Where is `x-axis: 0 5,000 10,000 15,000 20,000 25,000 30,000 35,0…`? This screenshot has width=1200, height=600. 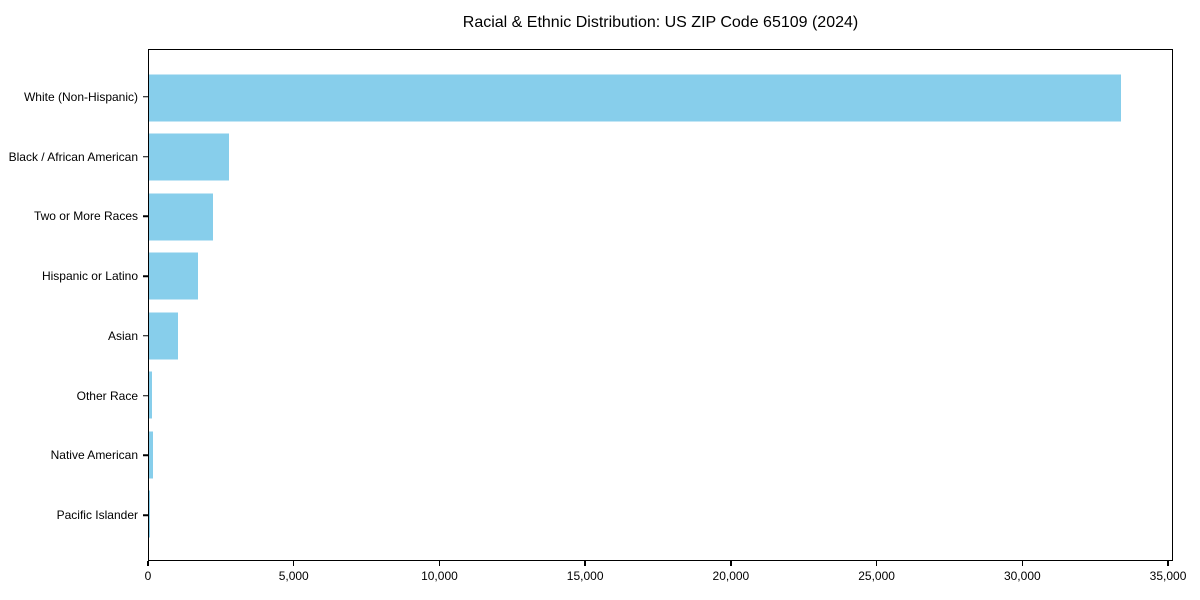
x-axis: 0 5,000 10,000 15,000 20,000 25,000 30,000 35,0… is located at coordinates (665, 577).